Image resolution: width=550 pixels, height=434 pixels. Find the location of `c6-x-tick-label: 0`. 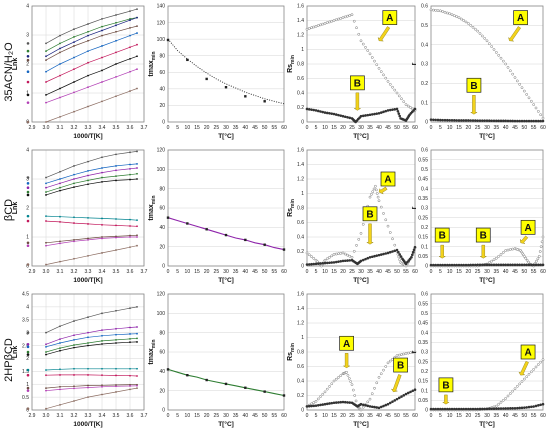

c6-x-tick-label: 0 is located at coordinates (307, 272).